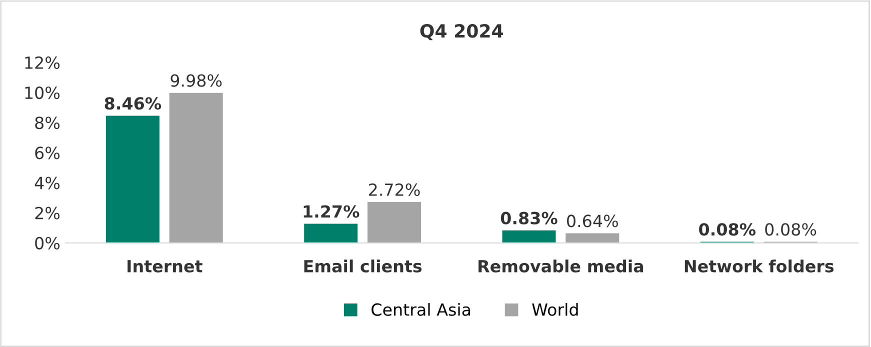 The image size is (871, 347). What do you see at coordinates (363, 266) in the screenshot?
I see `x-tick-label: Email clients` at bounding box center [363, 266].